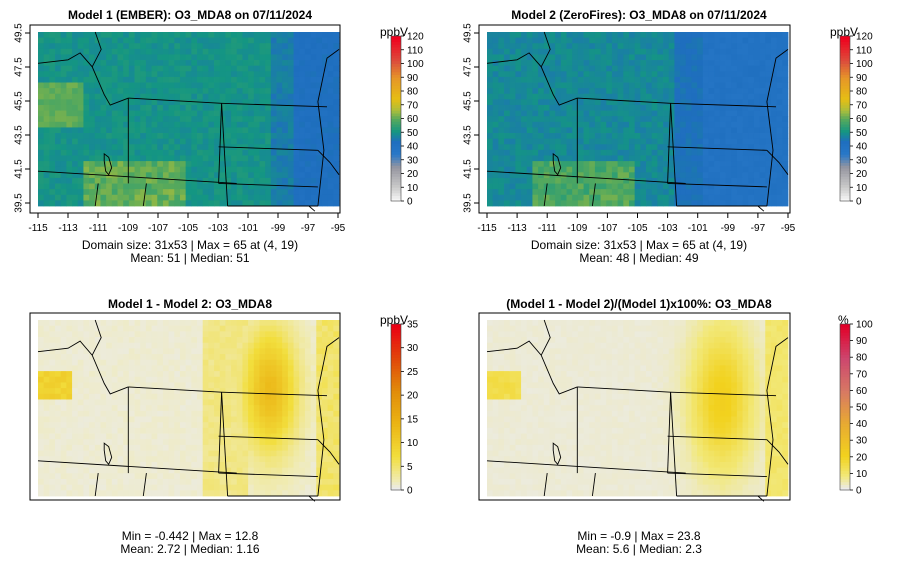 The image size is (900, 579). What do you see at coordinates (758, 228) in the screenshot?
I see `x-tick-label: -97` at bounding box center [758, 228].